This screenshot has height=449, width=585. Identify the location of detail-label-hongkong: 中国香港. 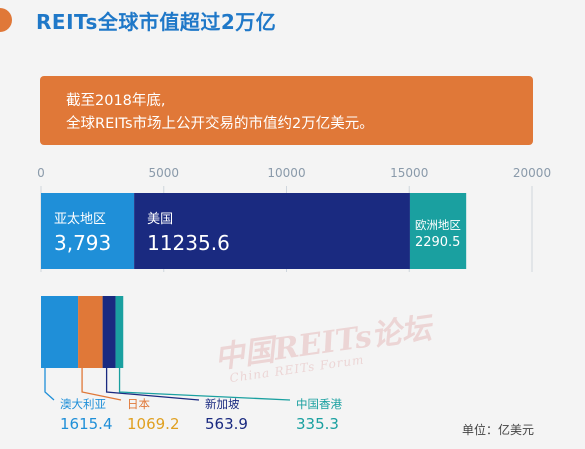
(319, 404).